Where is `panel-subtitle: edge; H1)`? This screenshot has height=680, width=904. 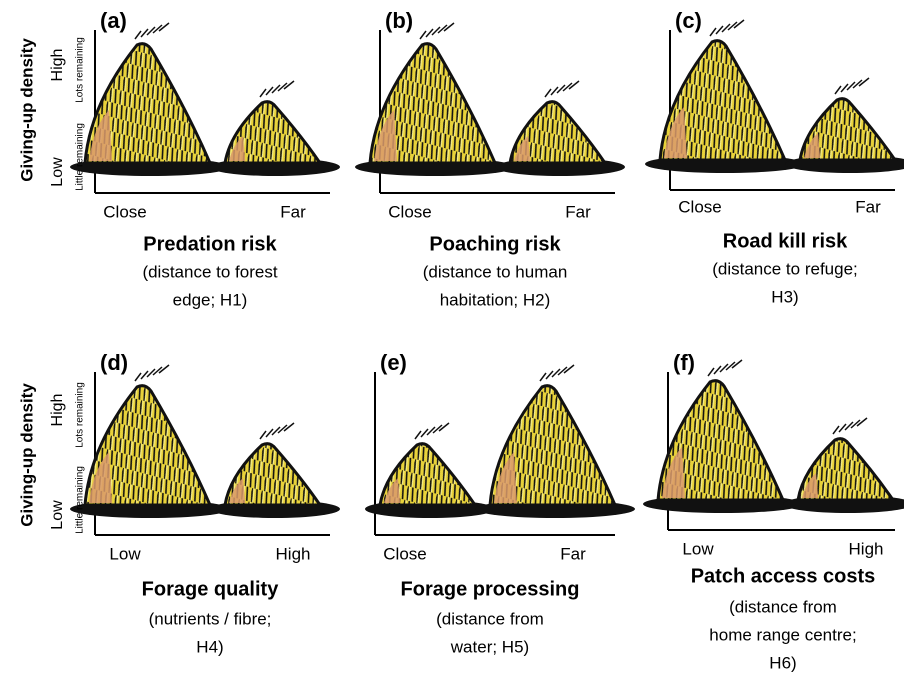
panel-subtitle: edge; H1) is located at coordinates (210, 299).